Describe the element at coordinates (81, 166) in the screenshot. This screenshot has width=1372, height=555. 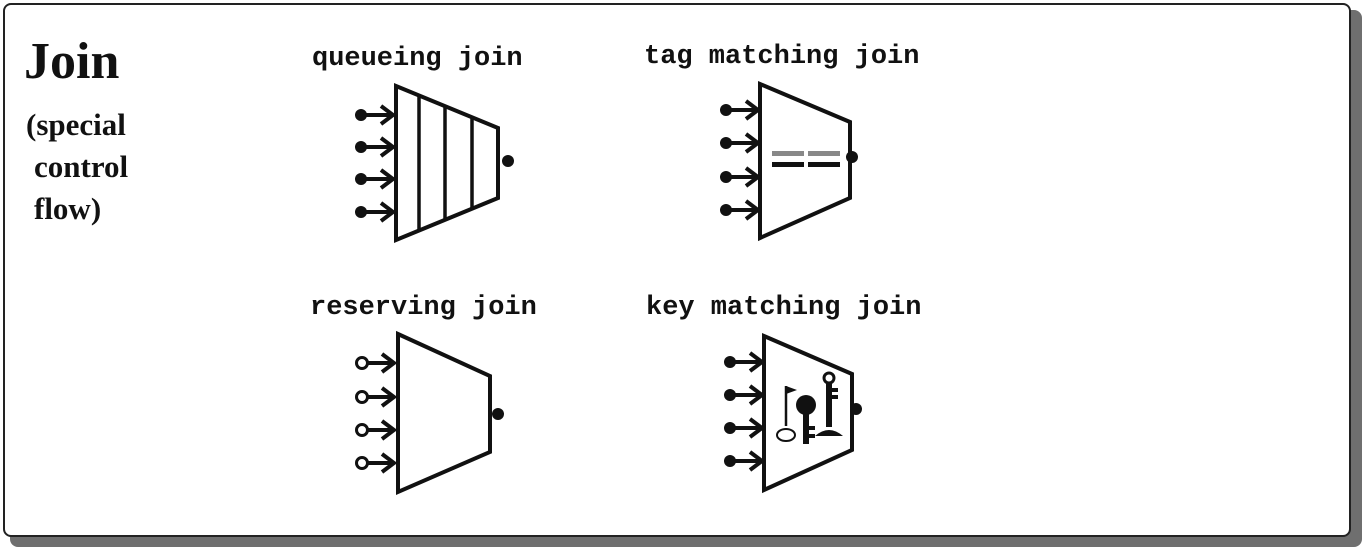
I see `subtitle-line-2: control` at that location.